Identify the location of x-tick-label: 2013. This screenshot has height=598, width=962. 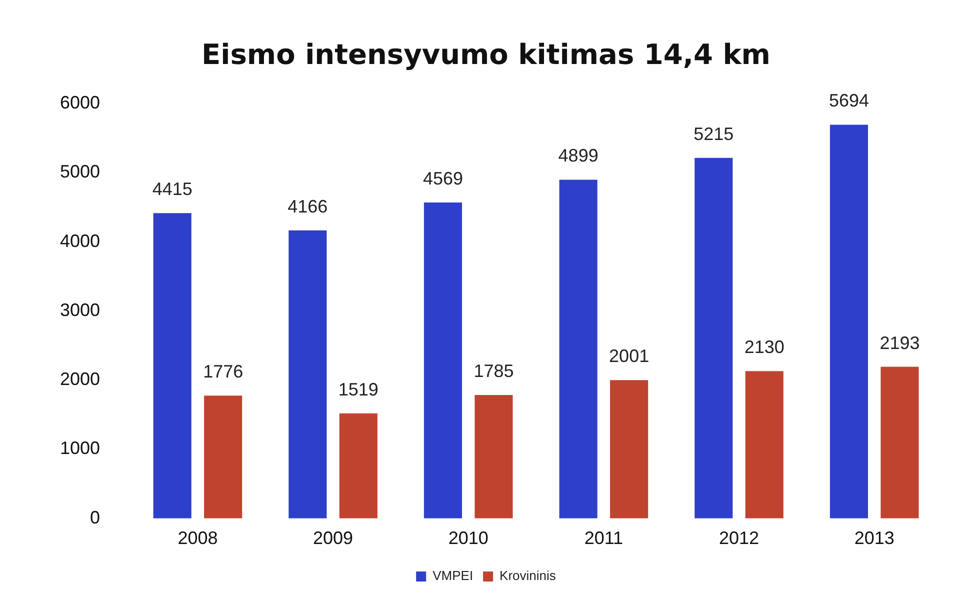
(874, 538).